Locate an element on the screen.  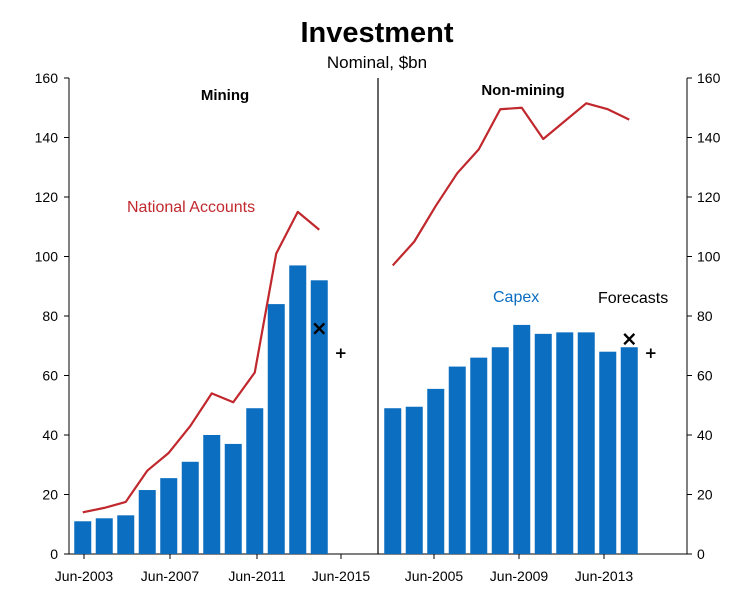
chart-subtitle: Nominal, $bn is located at coordinates (377, 62).